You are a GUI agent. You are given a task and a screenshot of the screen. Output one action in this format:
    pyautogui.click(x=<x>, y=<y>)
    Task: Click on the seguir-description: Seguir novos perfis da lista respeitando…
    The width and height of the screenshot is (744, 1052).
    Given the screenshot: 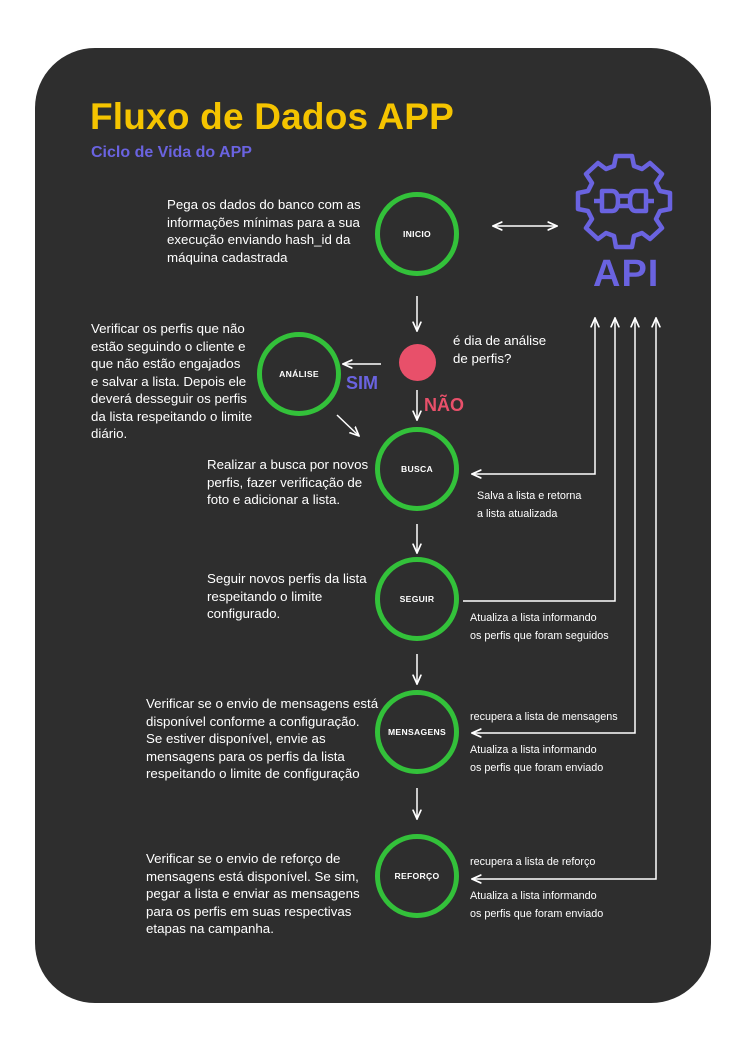 What is the action you would take?
    pyautogui.click(x=287, y=596)
    